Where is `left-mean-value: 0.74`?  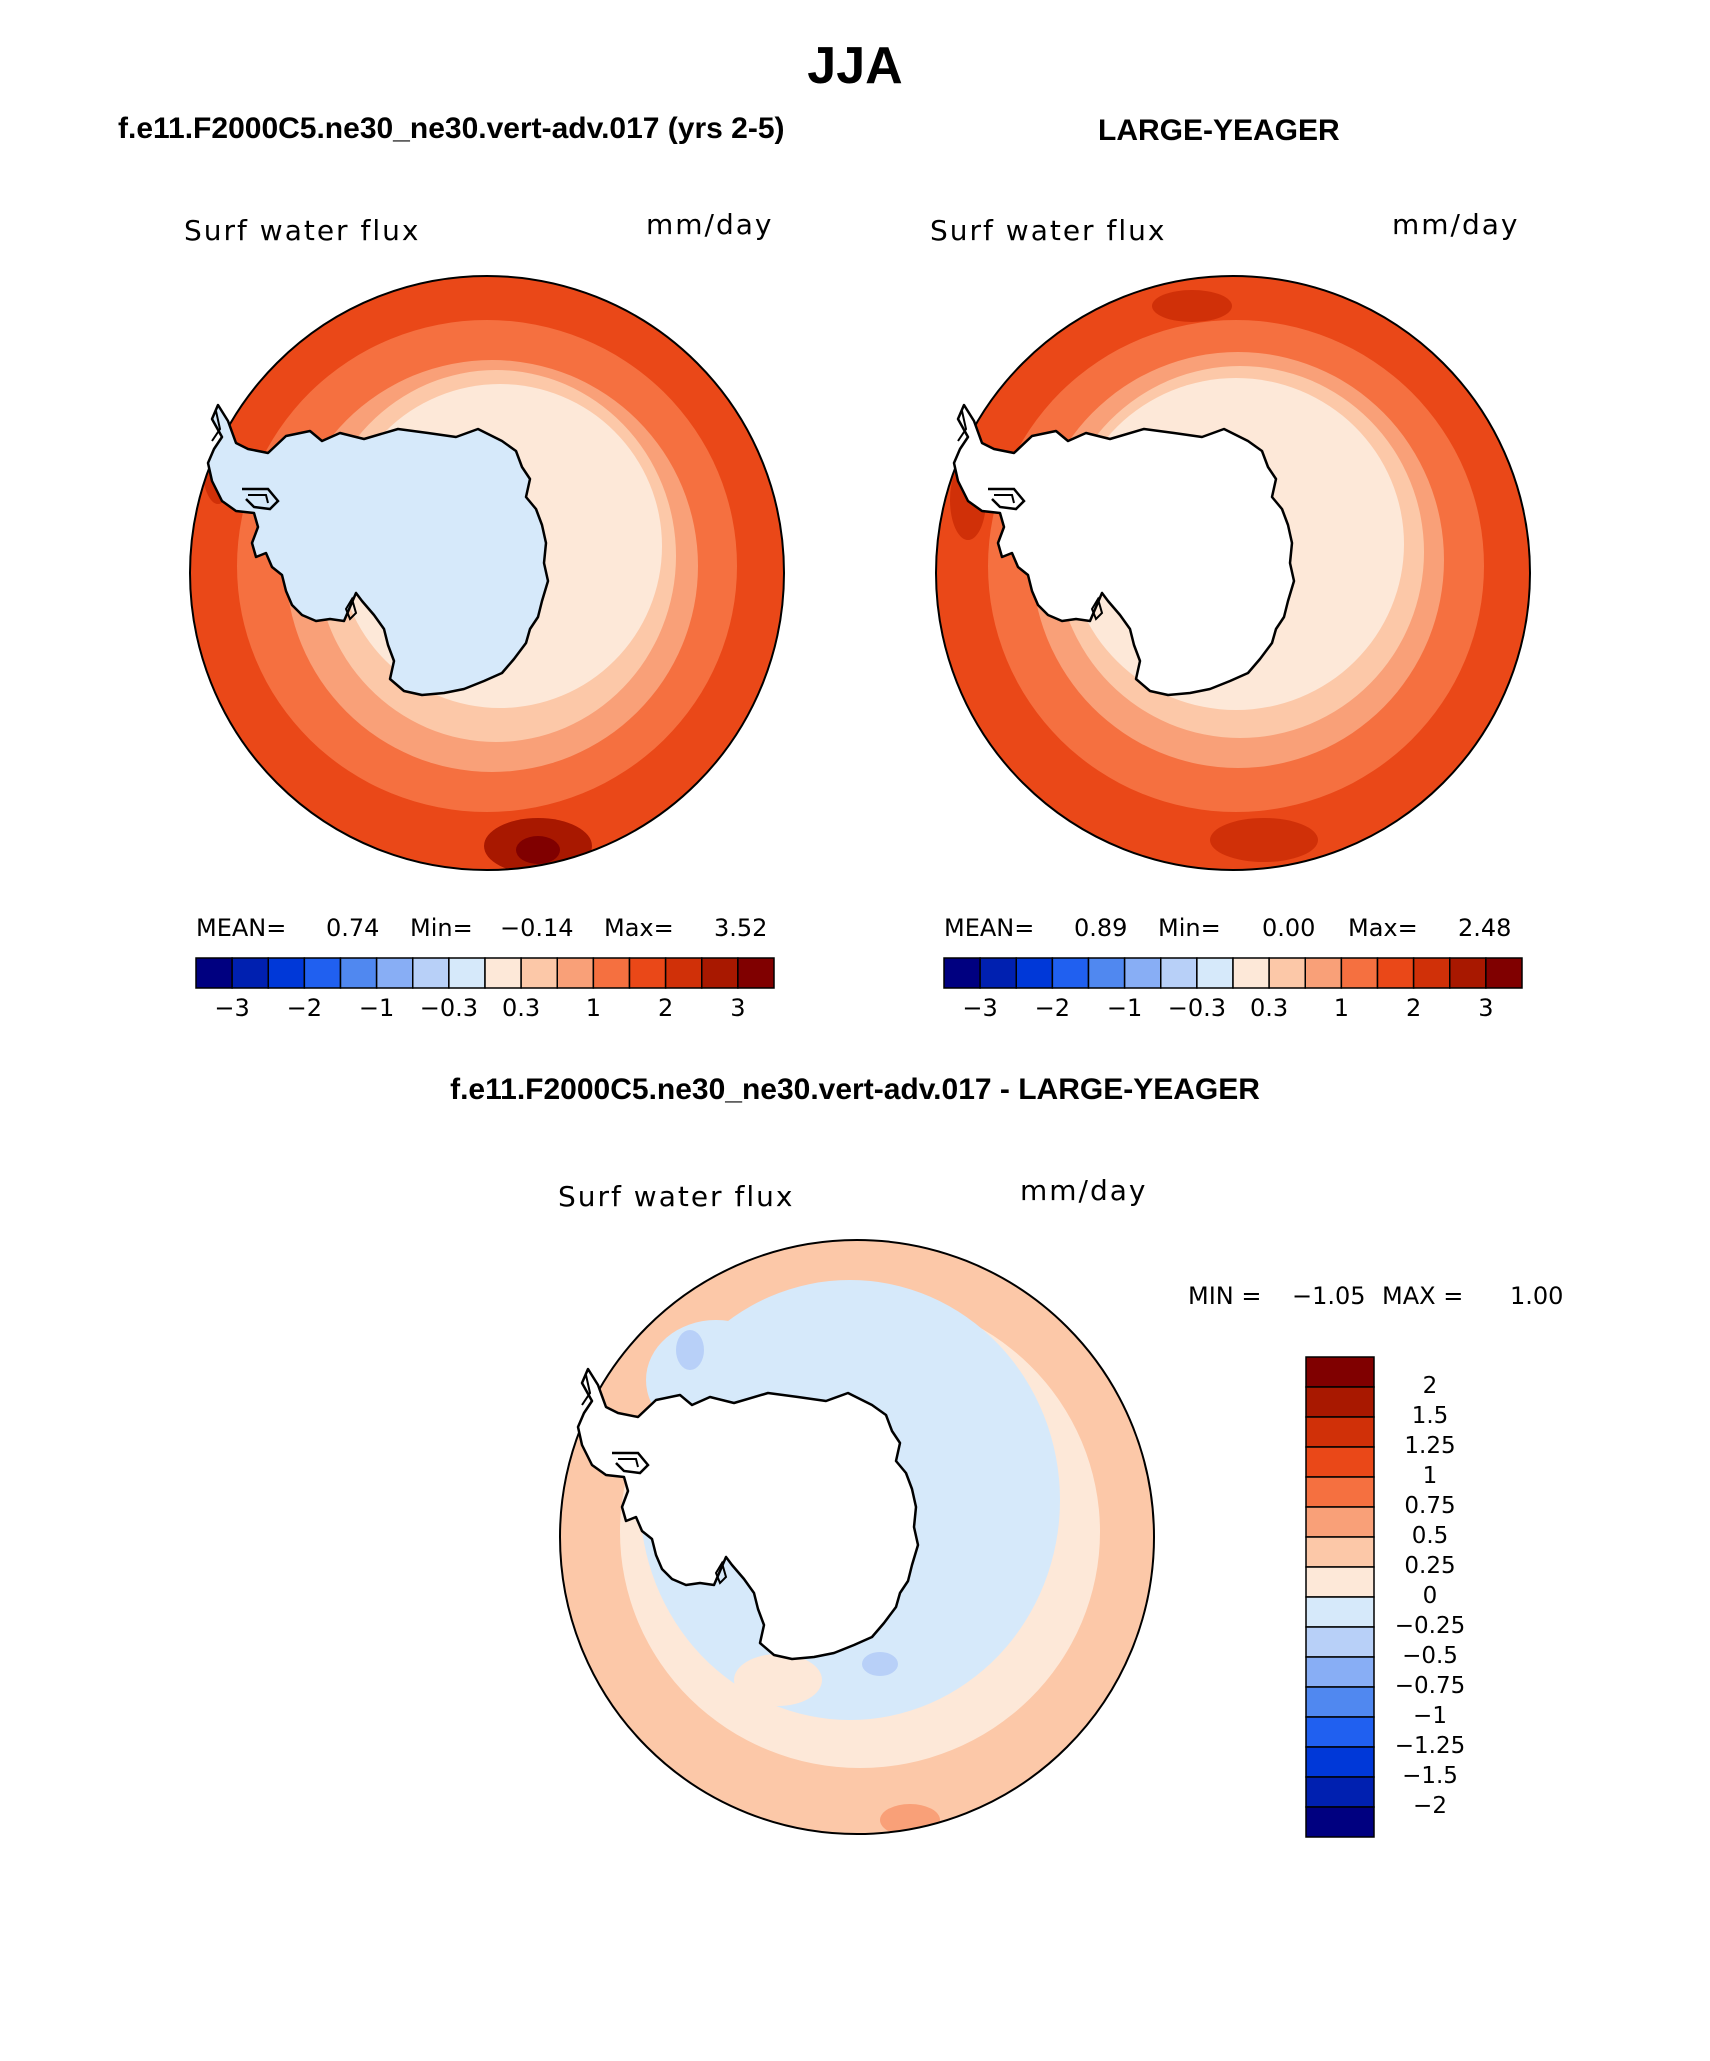 left-mean-value: 0.74 is located at coordinates (353, 928).